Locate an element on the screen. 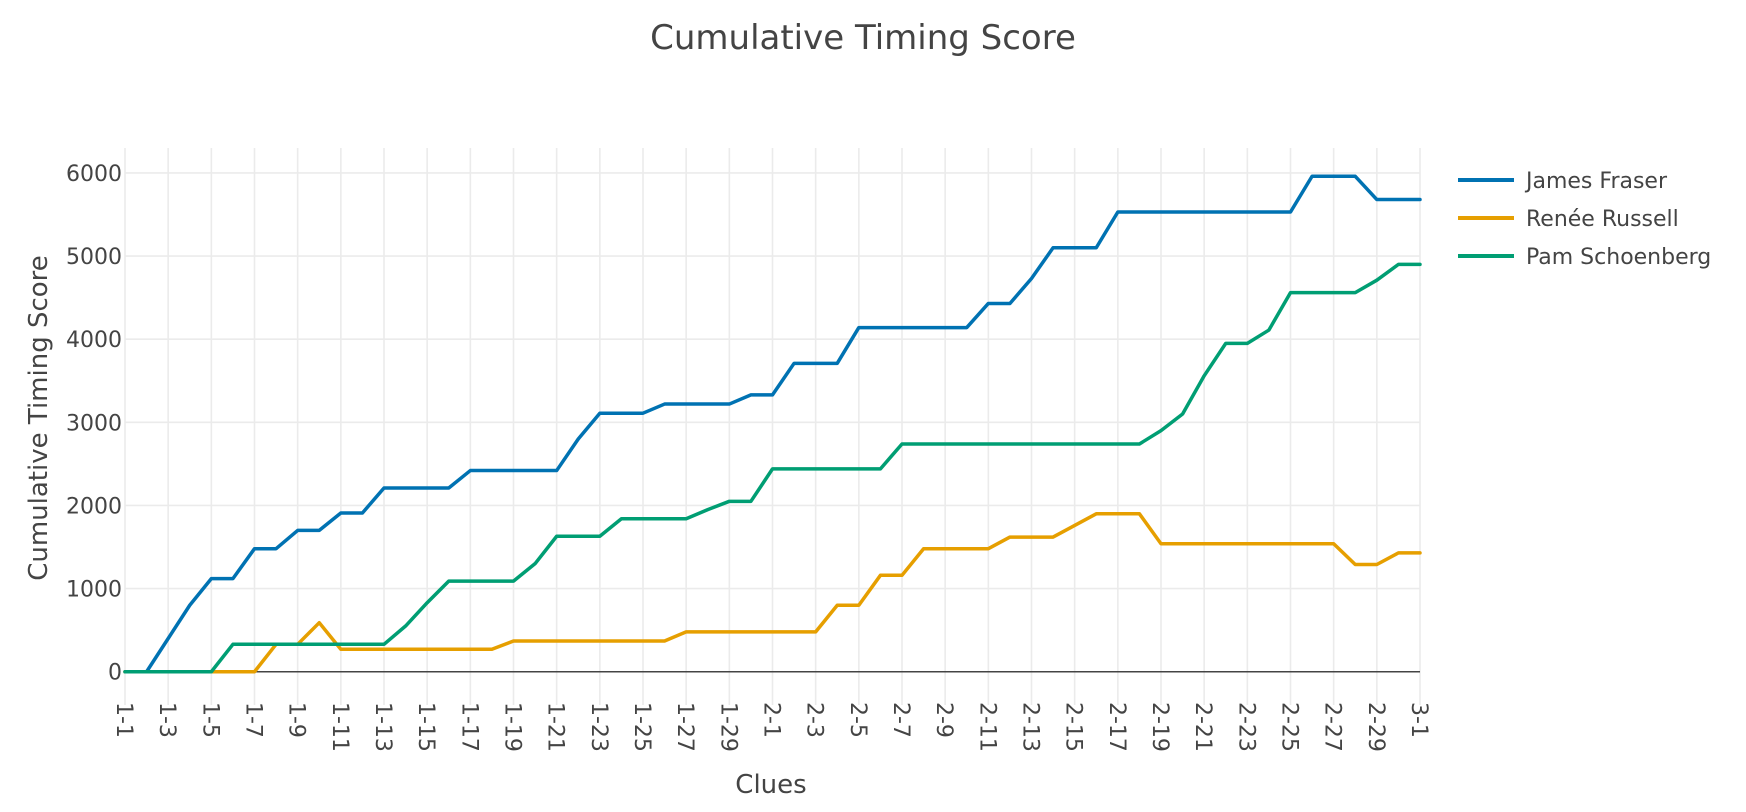 Image resolution: width=1746 pixels, height=812 pixels. x-tick-label: 1-23 is located at coordinates (598, 727).